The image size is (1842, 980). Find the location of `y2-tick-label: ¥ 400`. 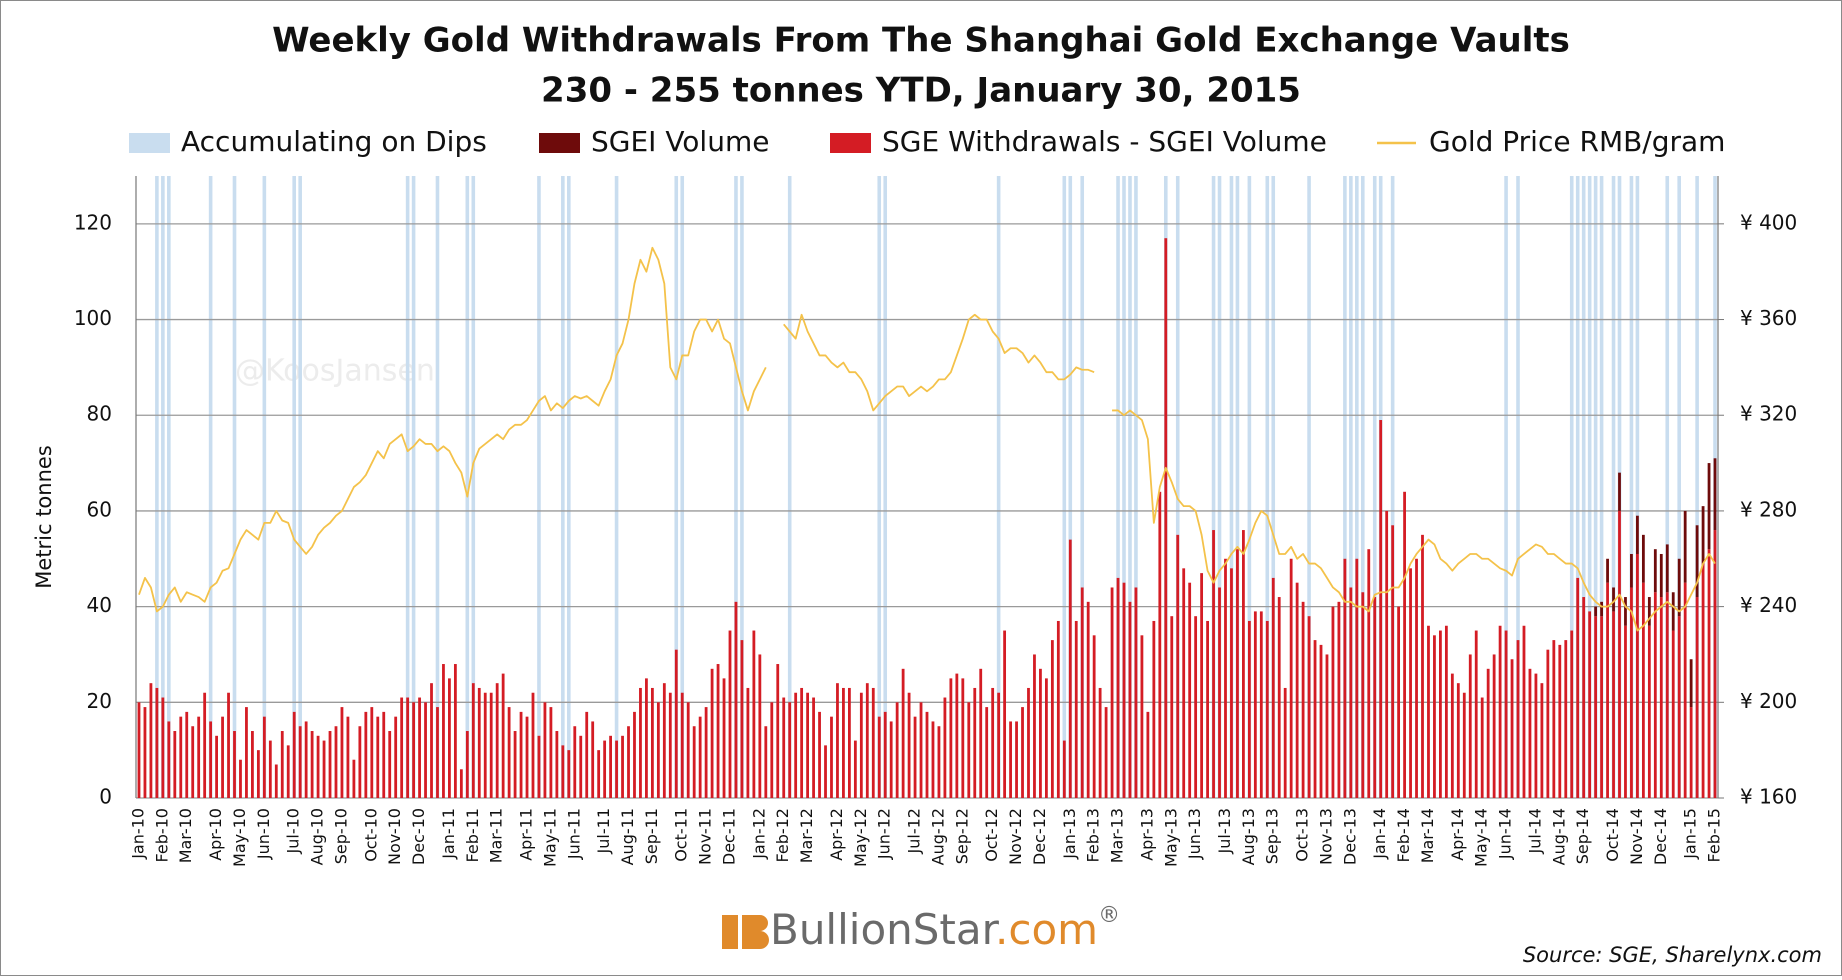

y2-tick-label: ¥ 400 is located at coordinates (1768, 222).